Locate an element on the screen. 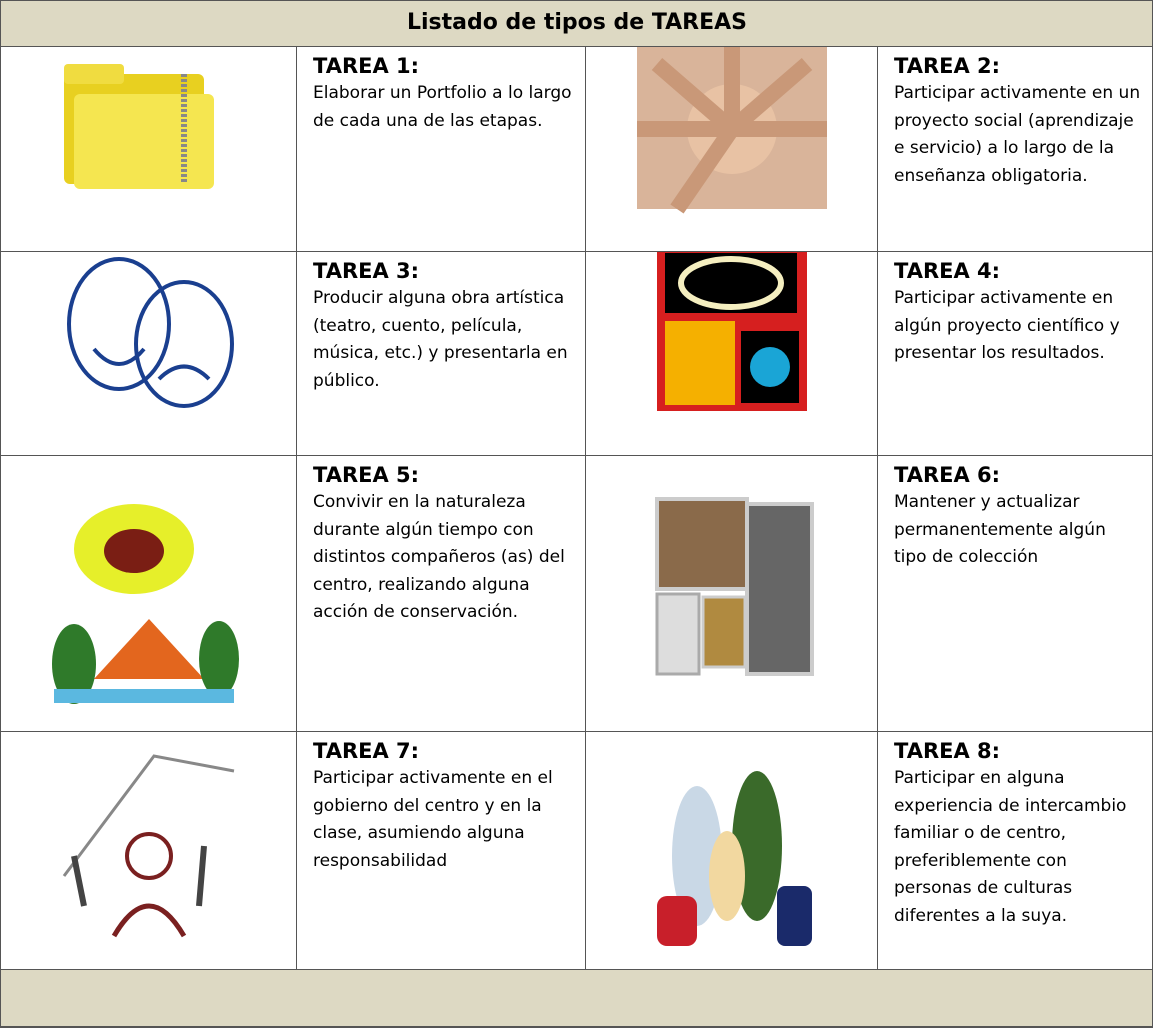  task-heading: TAREA 8: is located at coordinates (947, 751).